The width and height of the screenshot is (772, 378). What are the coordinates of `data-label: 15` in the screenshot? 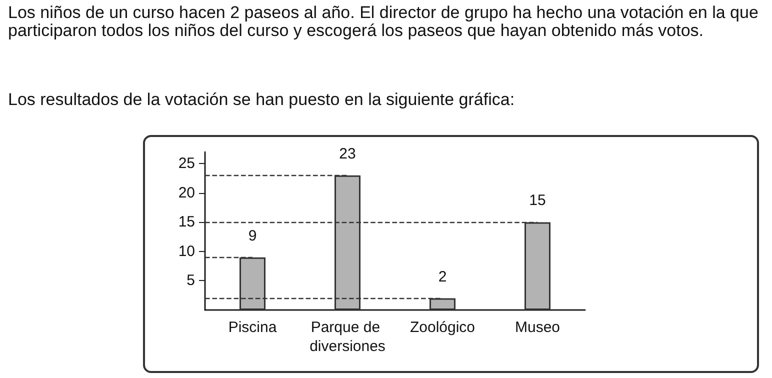 It's located at (537, 201).